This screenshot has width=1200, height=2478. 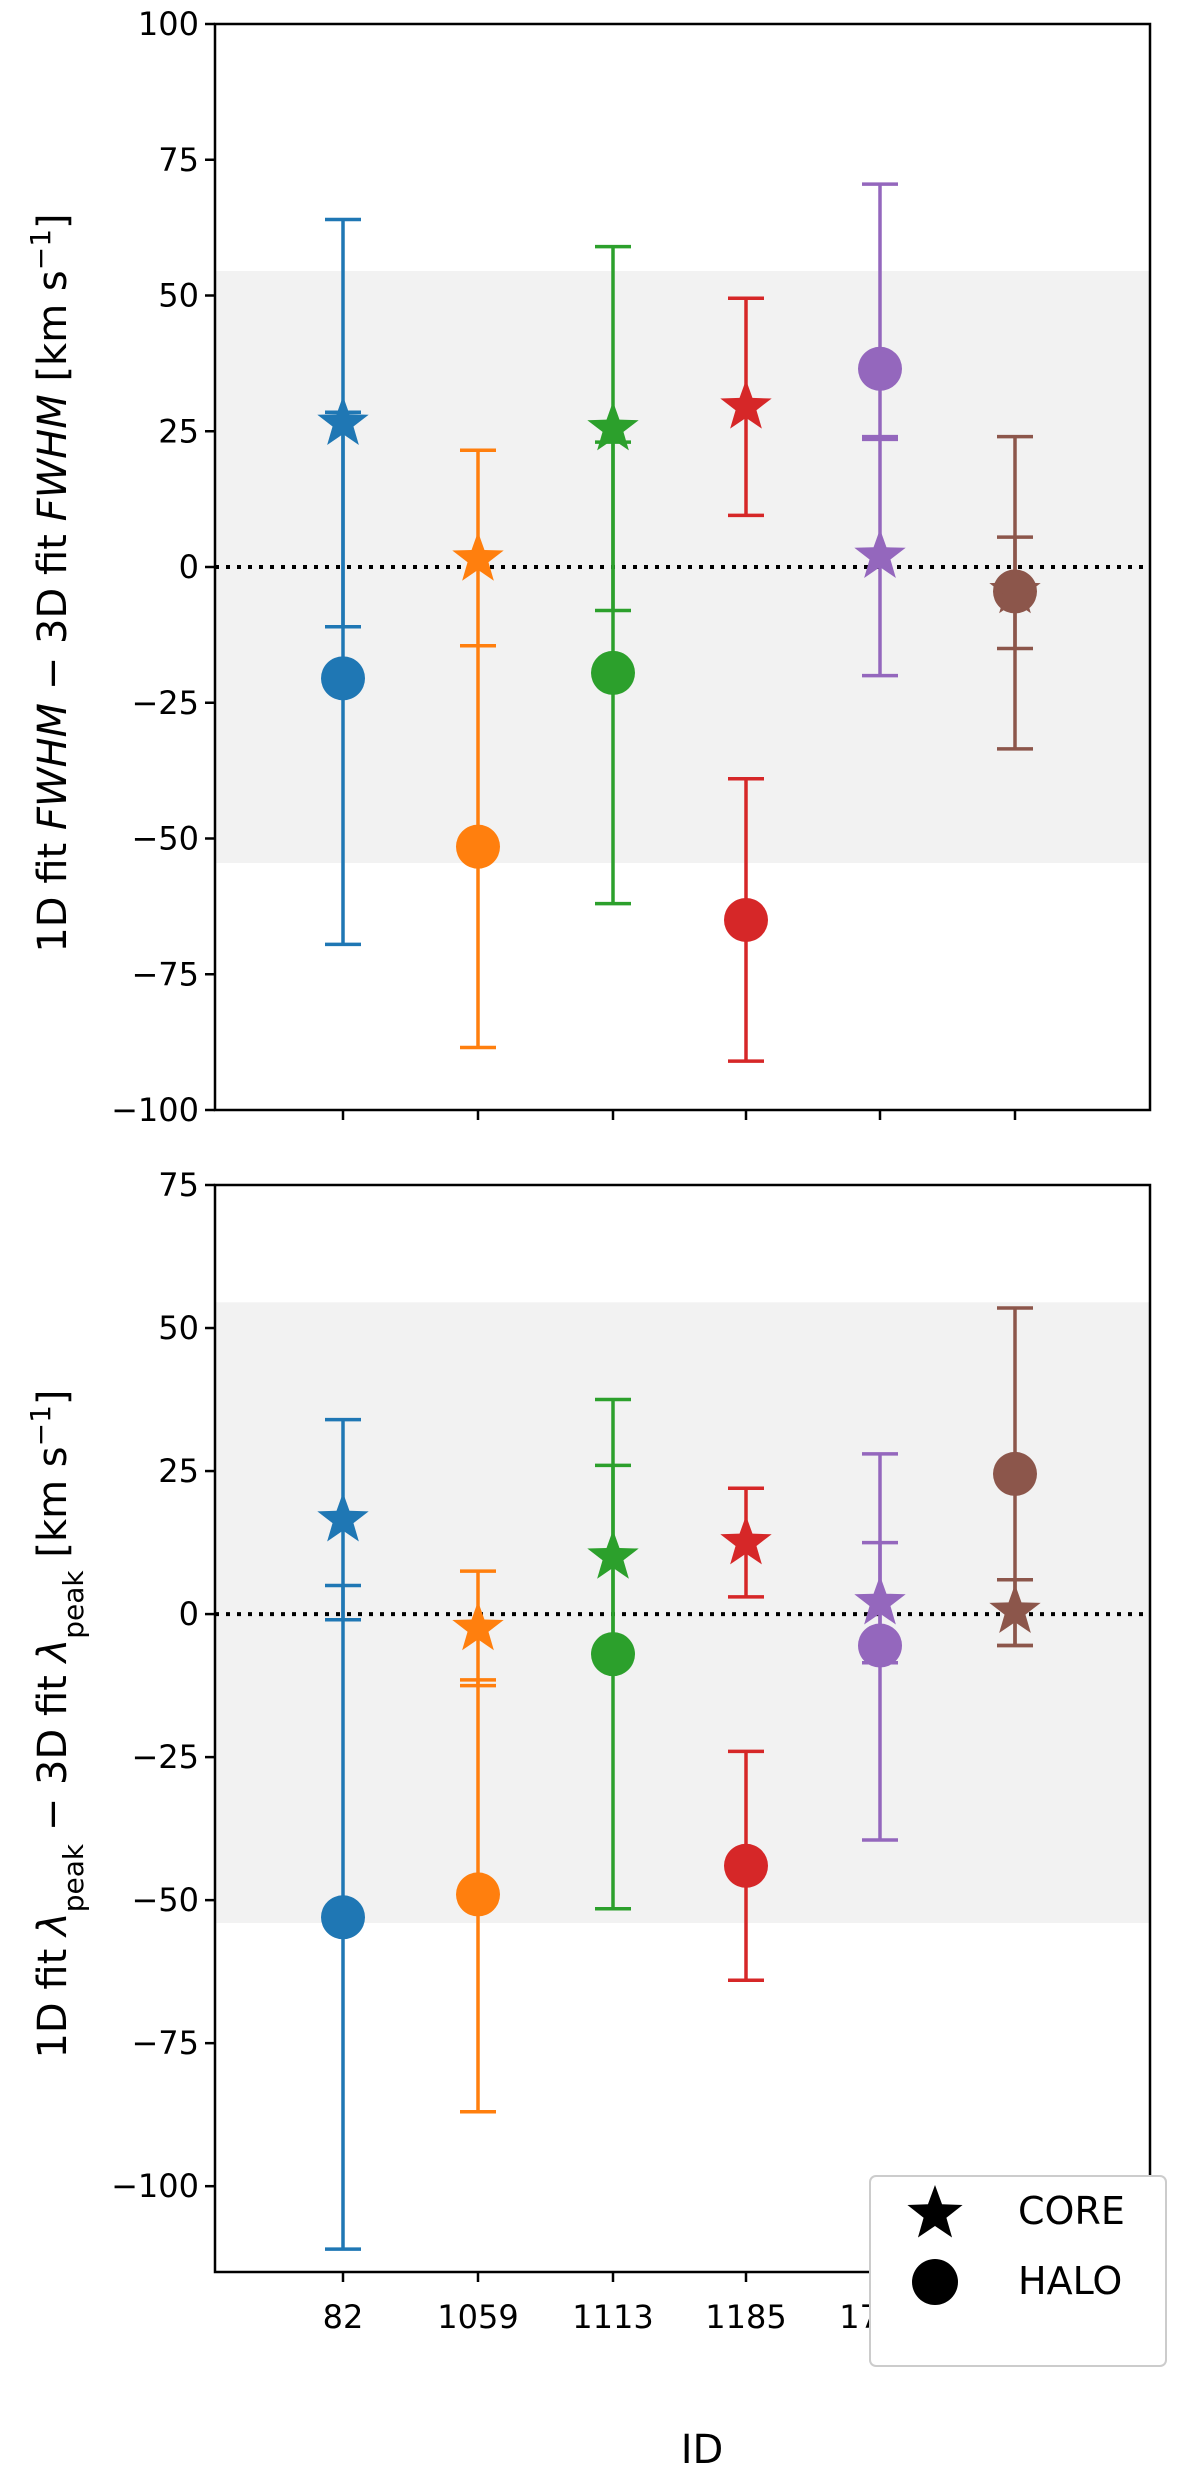 What do you see at coordinates (189, 1614) in the screenshot?
I see `bottom-y-tick-label: 0` at bounding box center [189, 1614].